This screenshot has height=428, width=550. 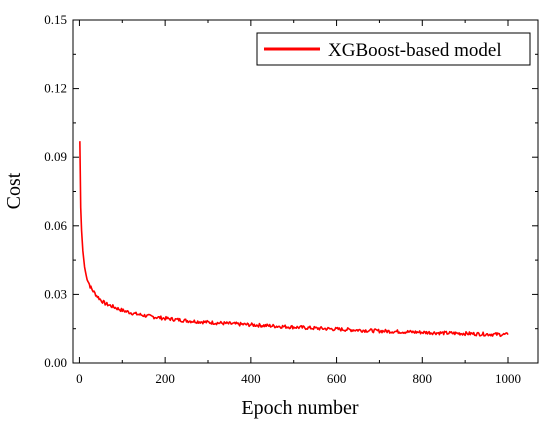 What do you see at coordinates (55, 362) in the screenshot?
I see `y-tick-label: 0.00` at bounding box center [55, 362].